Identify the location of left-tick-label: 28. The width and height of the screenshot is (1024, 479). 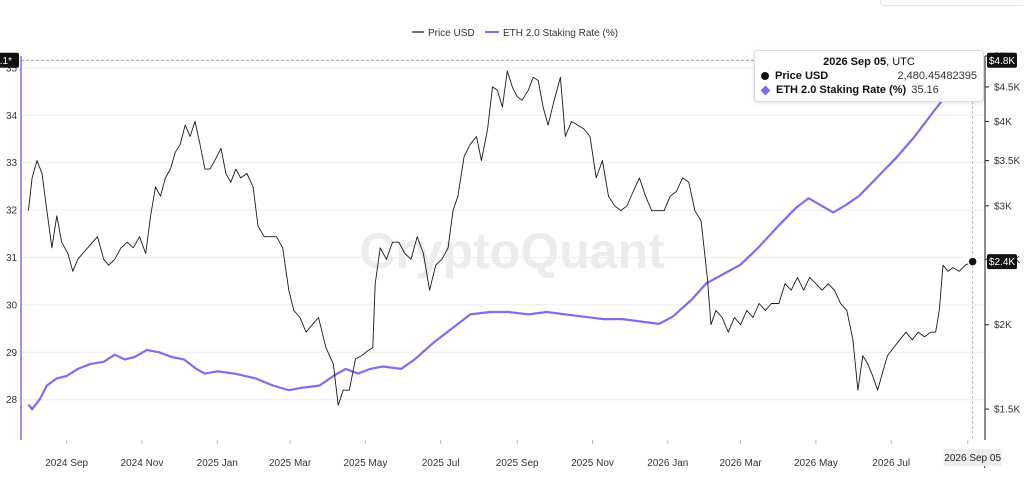
(12, 400).